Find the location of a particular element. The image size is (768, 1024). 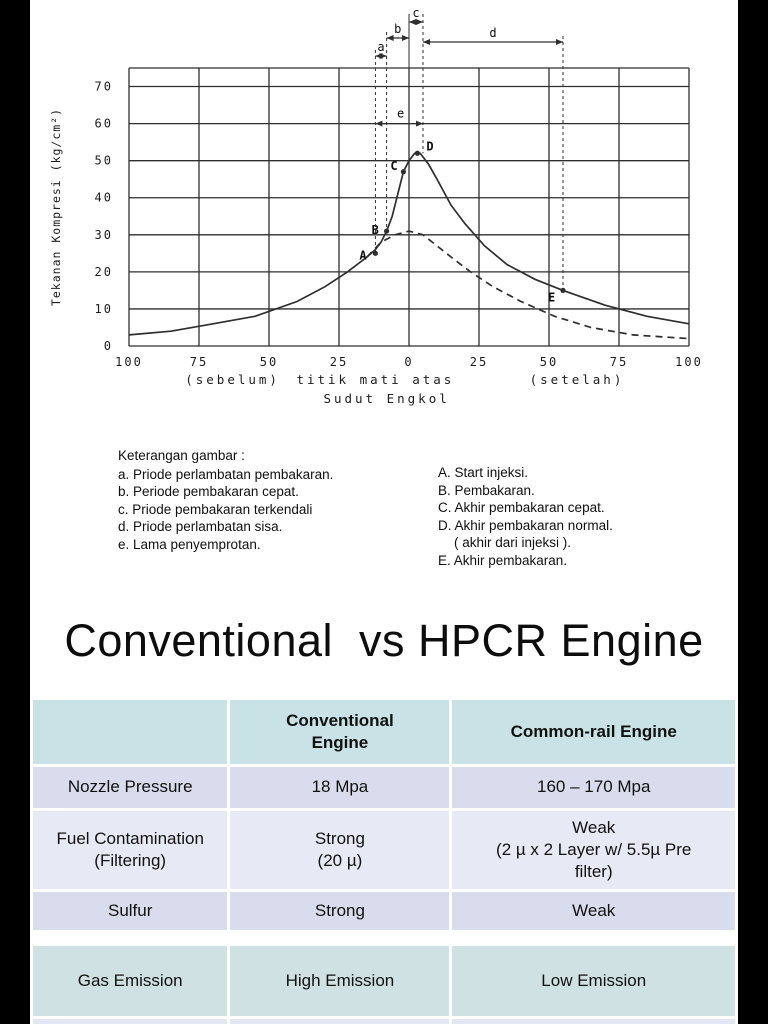

row-fuel-label: Fuel Contamination (Filtering) is located at coordinates (130, 849).